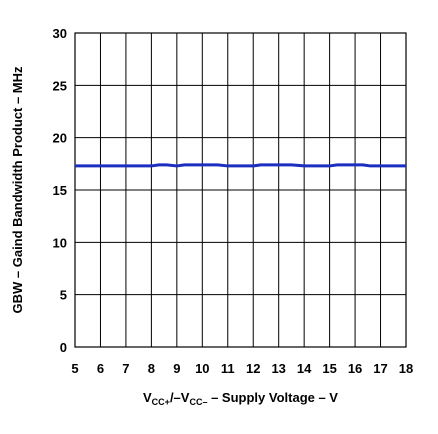 The height and width of the screenshot is (434, 438). Describe the element at coordinates (329, 368) in the screenshot. I see `x-tick-label: 15` at that location.